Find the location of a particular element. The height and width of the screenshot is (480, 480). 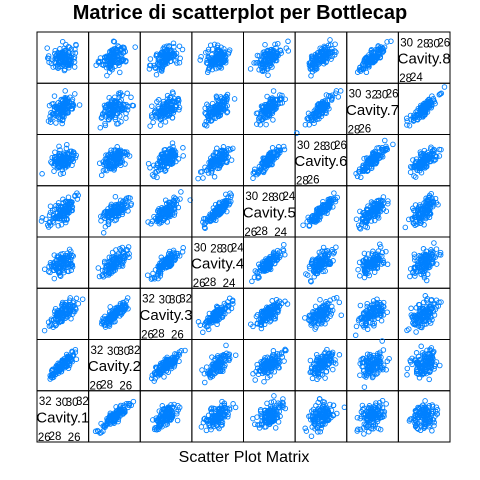

diagonal-tick-label: 30 is located at coordinates (251, 197).